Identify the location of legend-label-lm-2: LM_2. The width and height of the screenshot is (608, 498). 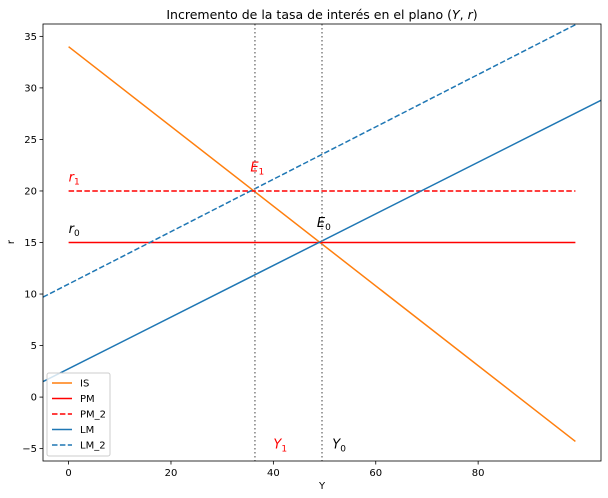
(93, 446).